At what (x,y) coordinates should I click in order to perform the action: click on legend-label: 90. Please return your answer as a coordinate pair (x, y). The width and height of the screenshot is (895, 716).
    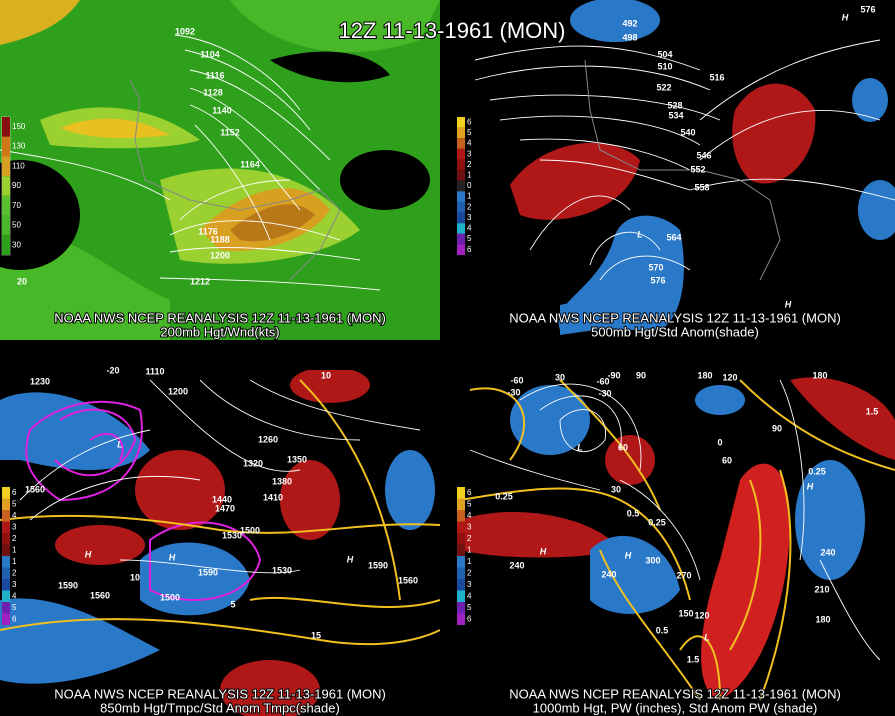
    Looking at the image, I should click on (16, 185).